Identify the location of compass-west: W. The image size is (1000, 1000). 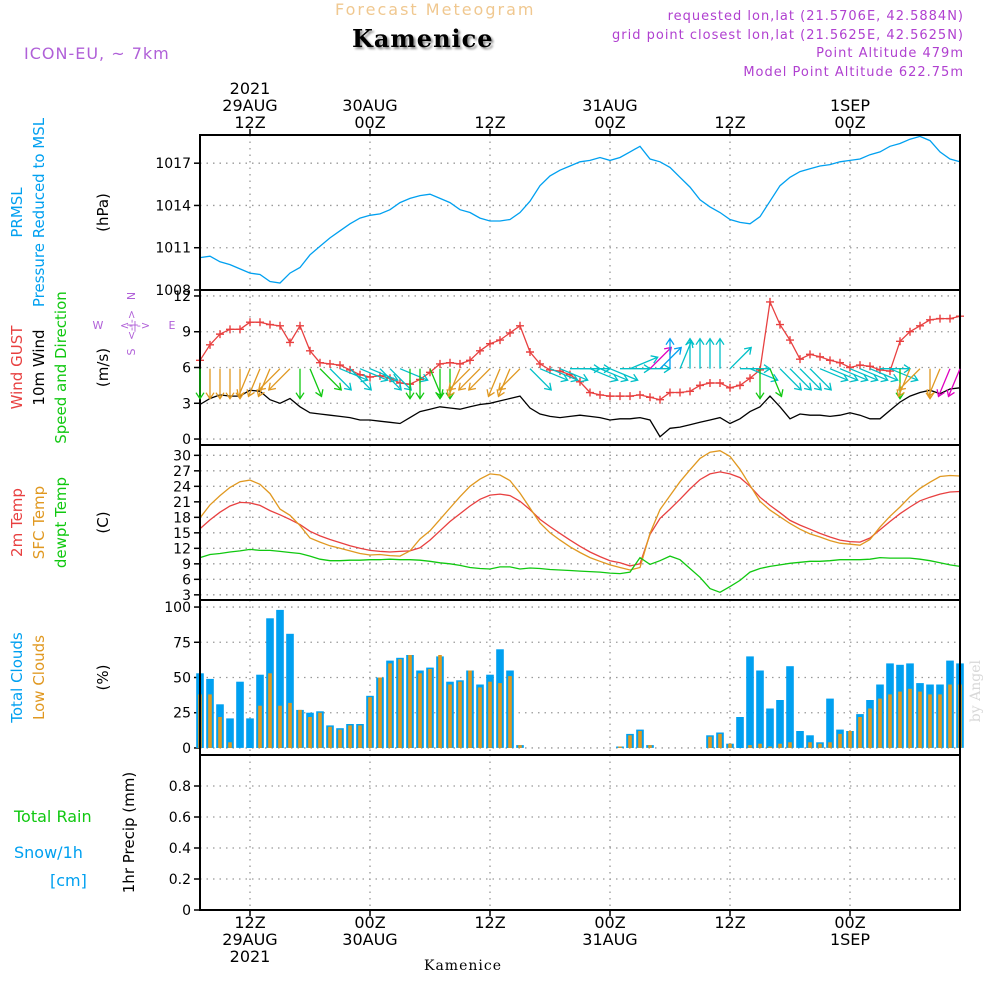
(98, 325).